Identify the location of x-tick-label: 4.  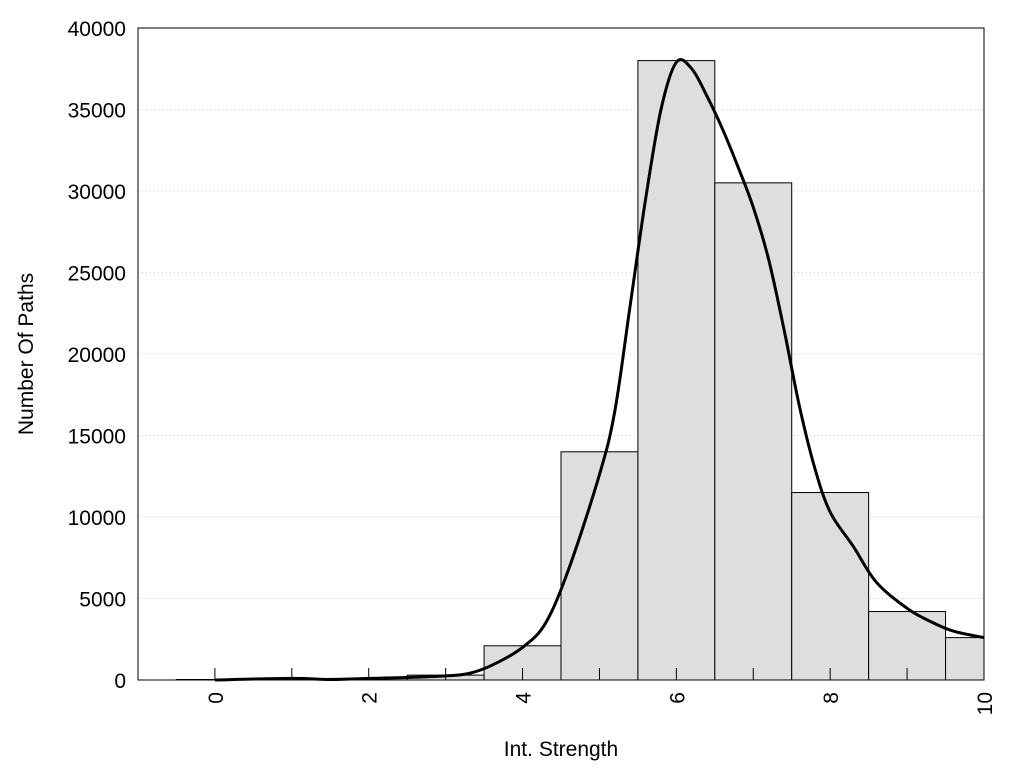
(524, 698).